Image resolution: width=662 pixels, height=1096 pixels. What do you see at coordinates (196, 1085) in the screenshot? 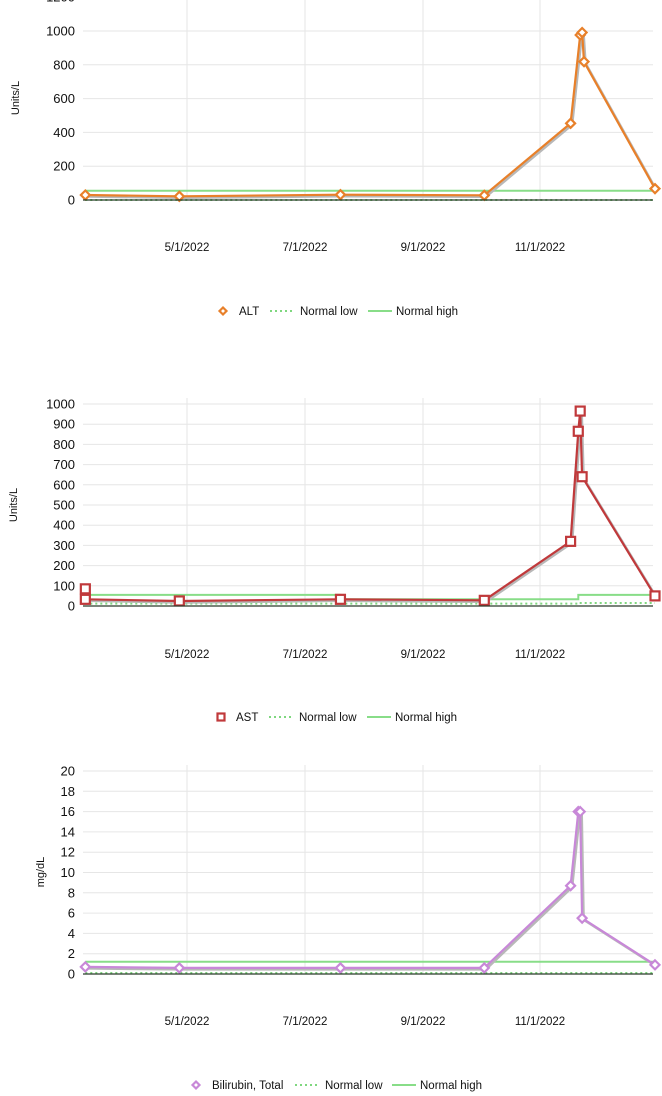
I see `bilirubin-total-legend-marker` at bounding box center [196, 1085].